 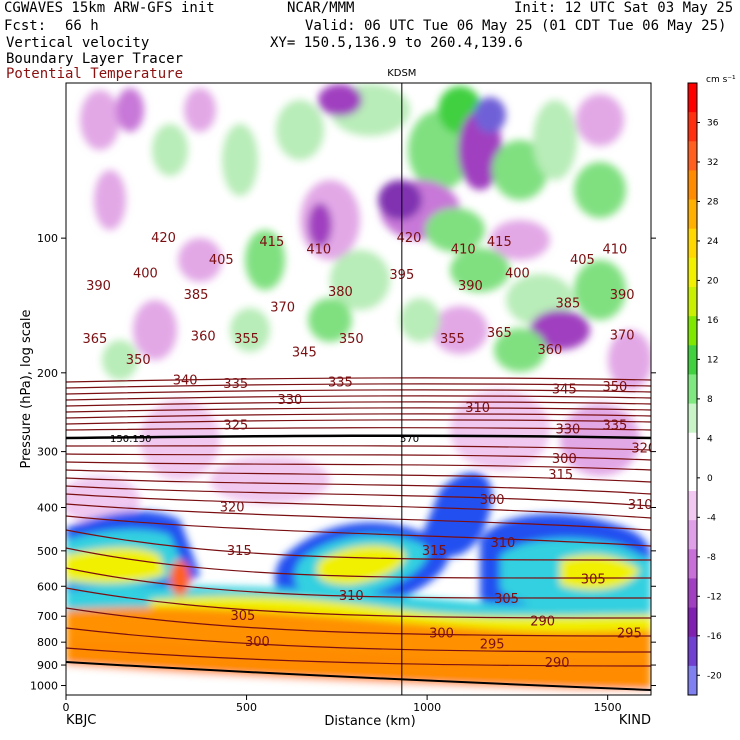 What do you see at coordinates (712, 360) in the screenshot?
I see `colorbar-tick-label: 12` at bounding box center [712, 360].